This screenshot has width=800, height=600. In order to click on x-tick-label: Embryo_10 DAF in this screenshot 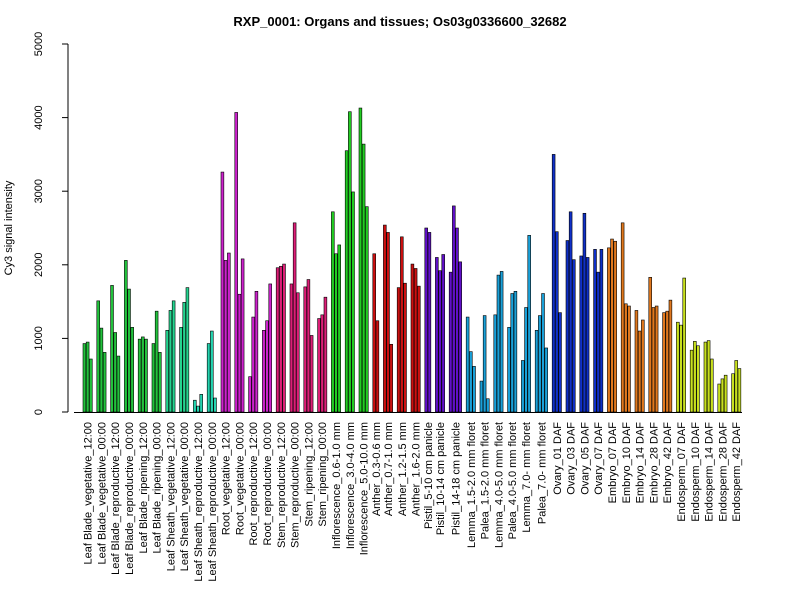, I will do `click(627, 463)`.